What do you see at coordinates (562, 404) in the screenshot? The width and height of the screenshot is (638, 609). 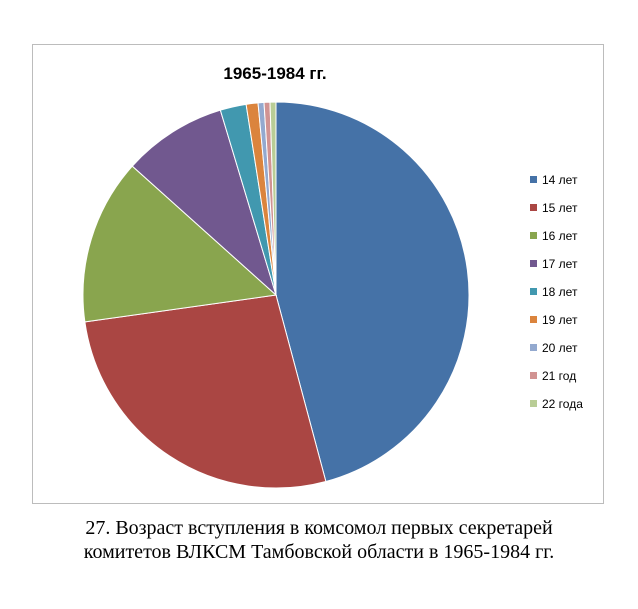 I see `legend-label-9: 22 года` at bounding box center [562, 404].